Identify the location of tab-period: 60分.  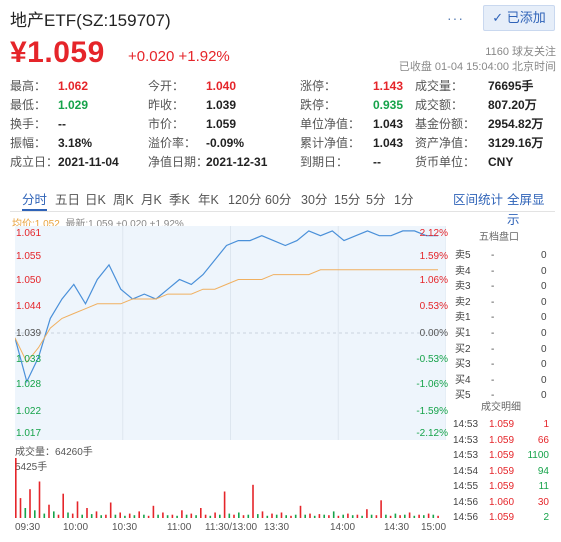
(278, 200).